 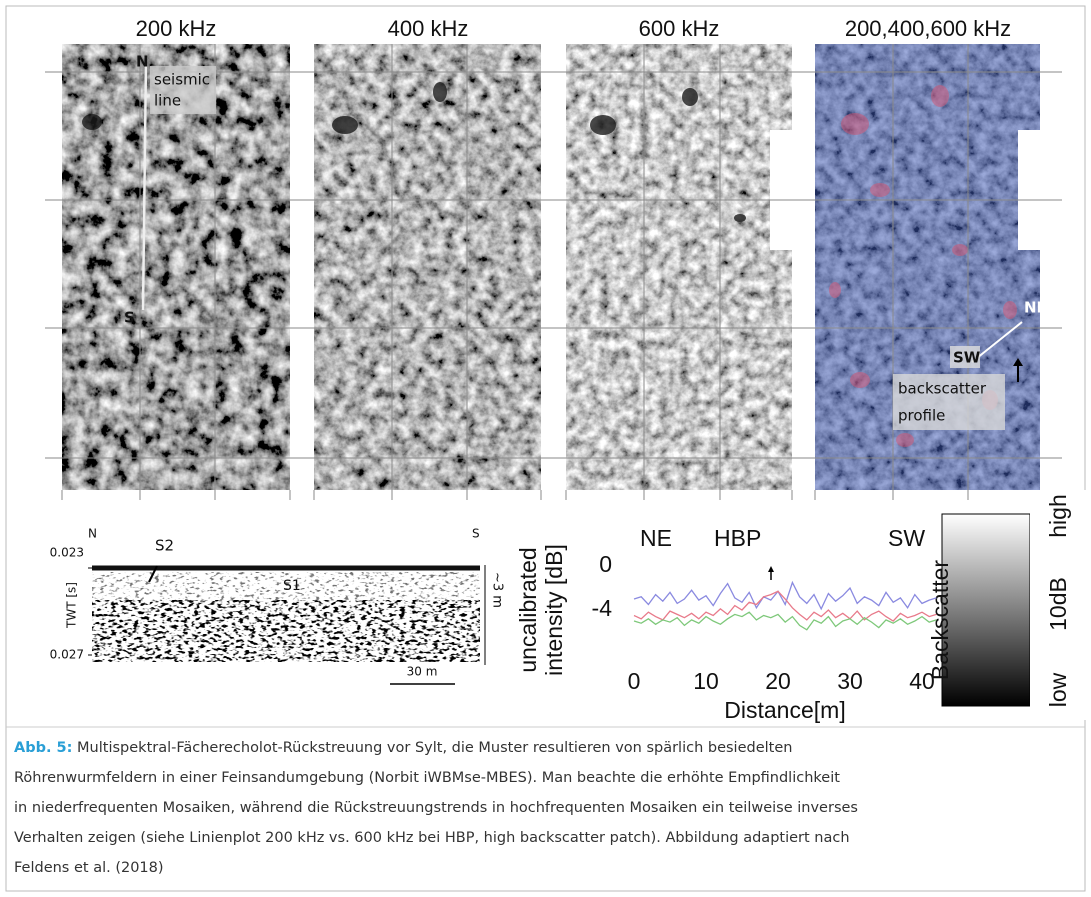 I want to click on y-axis-label: intensity [dB], so click(x=554, y=610).